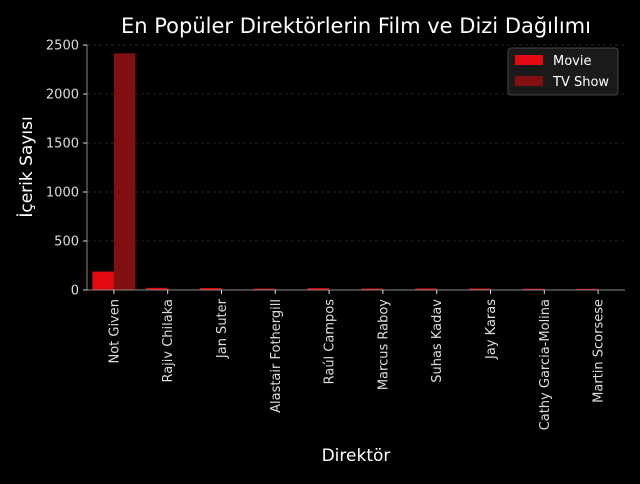 This screenshot has height=484, width=640. I want to click on x-tick-label: Alastair Fothergill, so click(276, 356).